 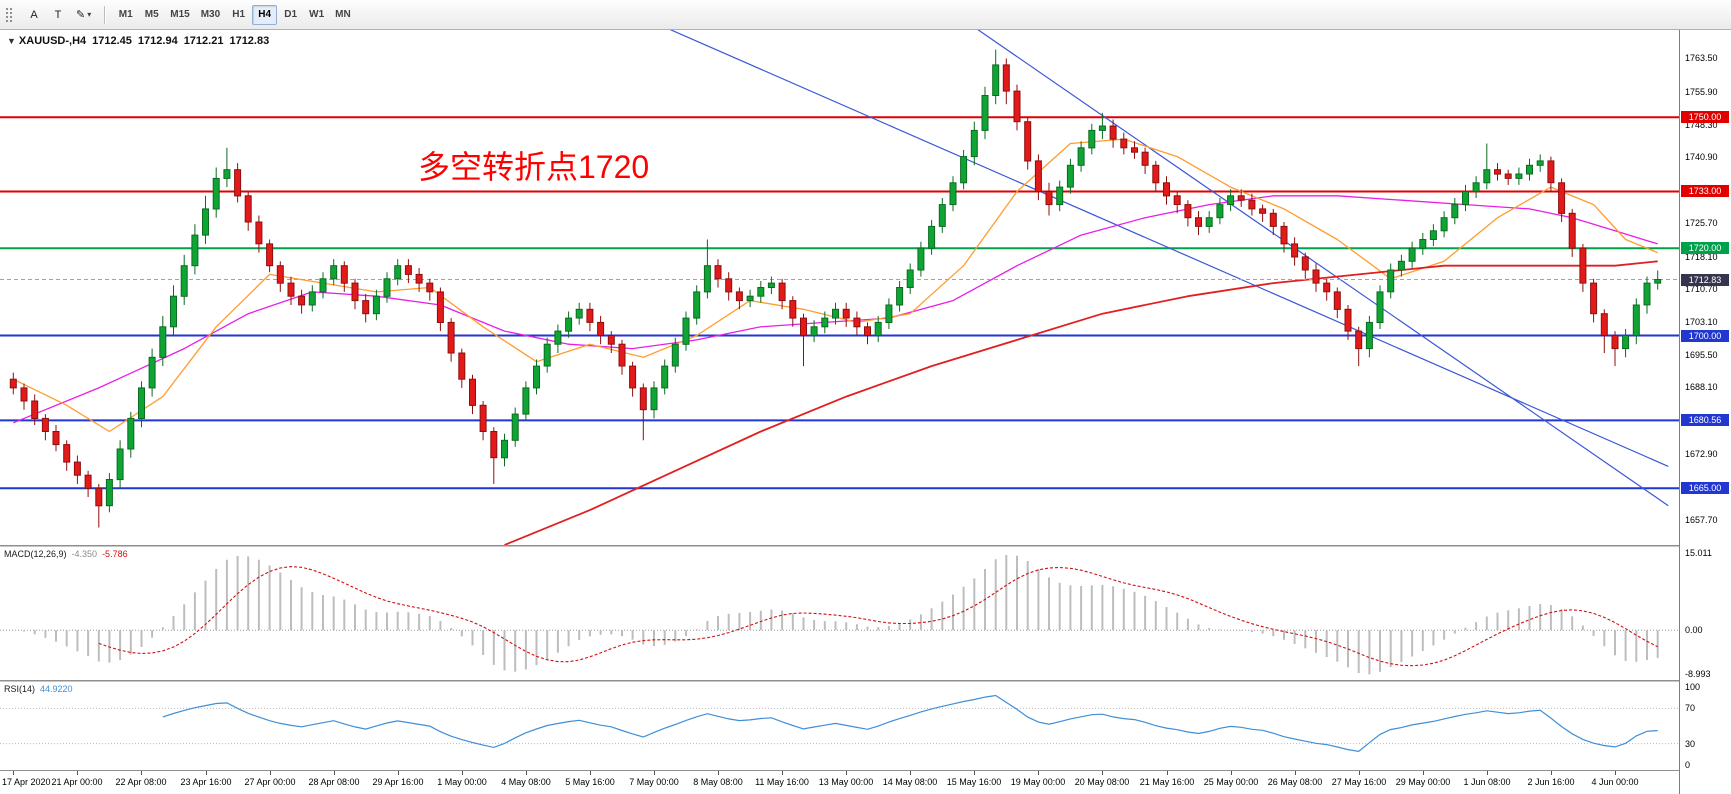 I want to click on time-label: 15 May 16:00, so click(x=974, y=782).